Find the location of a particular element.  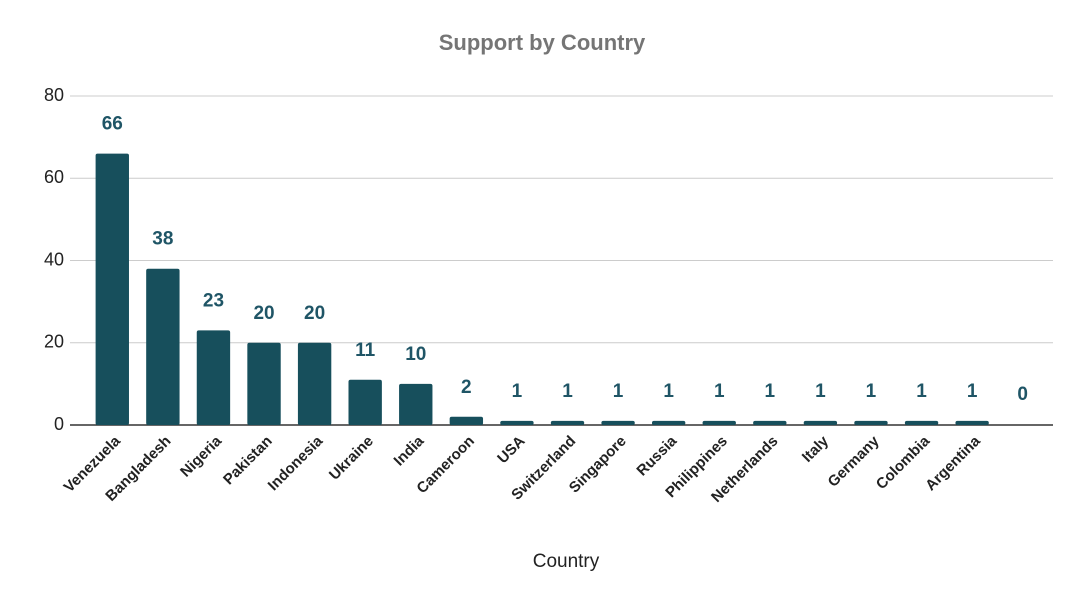

chart-title: Support by Country is located at coordinates (542, 42).